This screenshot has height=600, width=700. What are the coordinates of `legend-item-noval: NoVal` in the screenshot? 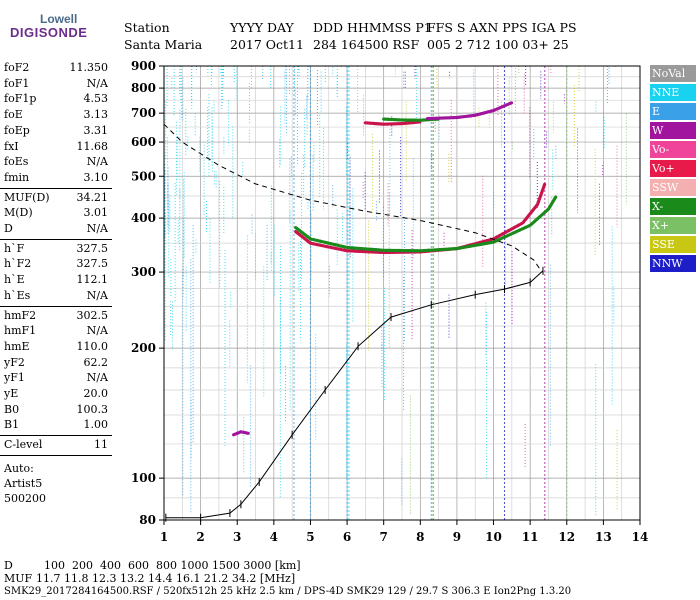 It's located at (673, 73).